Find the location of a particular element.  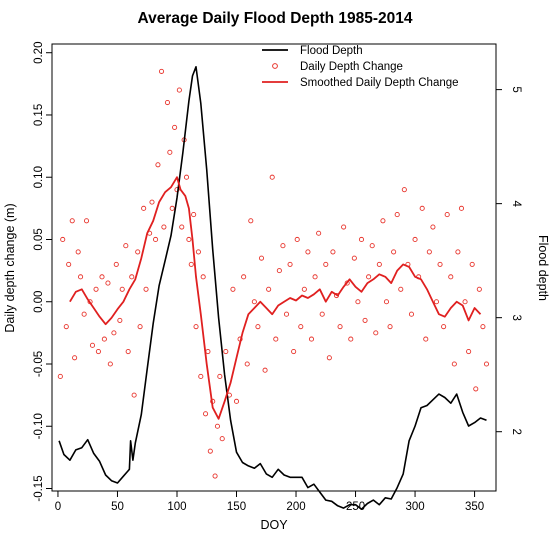

y-left-tick-label: 0.00 is located at coordinates (39, 302).